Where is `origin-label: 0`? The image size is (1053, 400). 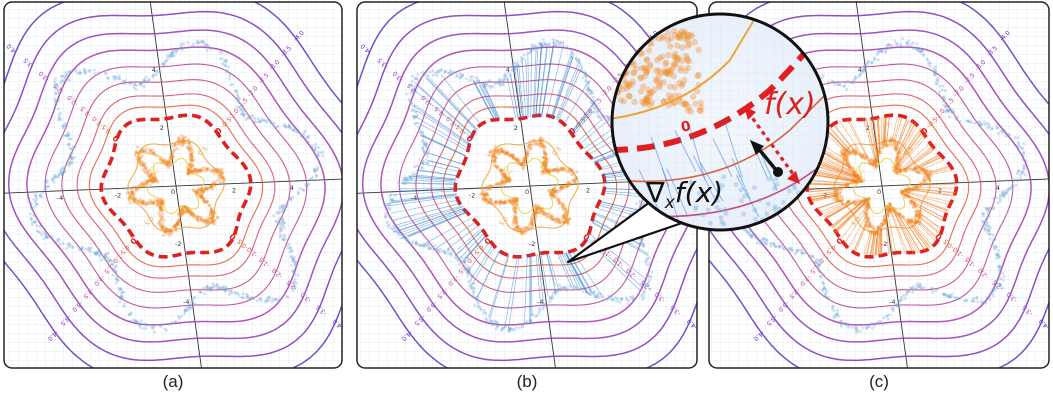
origin-label: 0 is located at coordinates (527, 192).